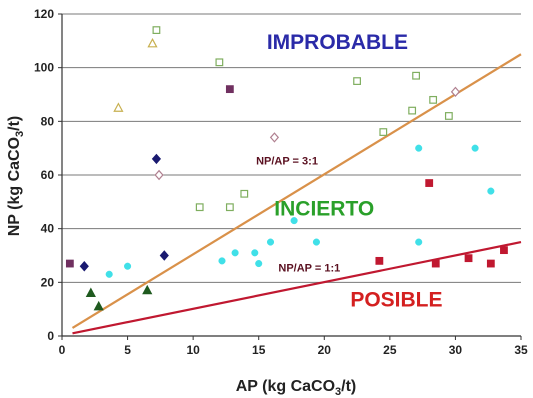  Describe the element at coordinates (62, 350) in the screenshot. I see `x-tick-label: 0` at that location.